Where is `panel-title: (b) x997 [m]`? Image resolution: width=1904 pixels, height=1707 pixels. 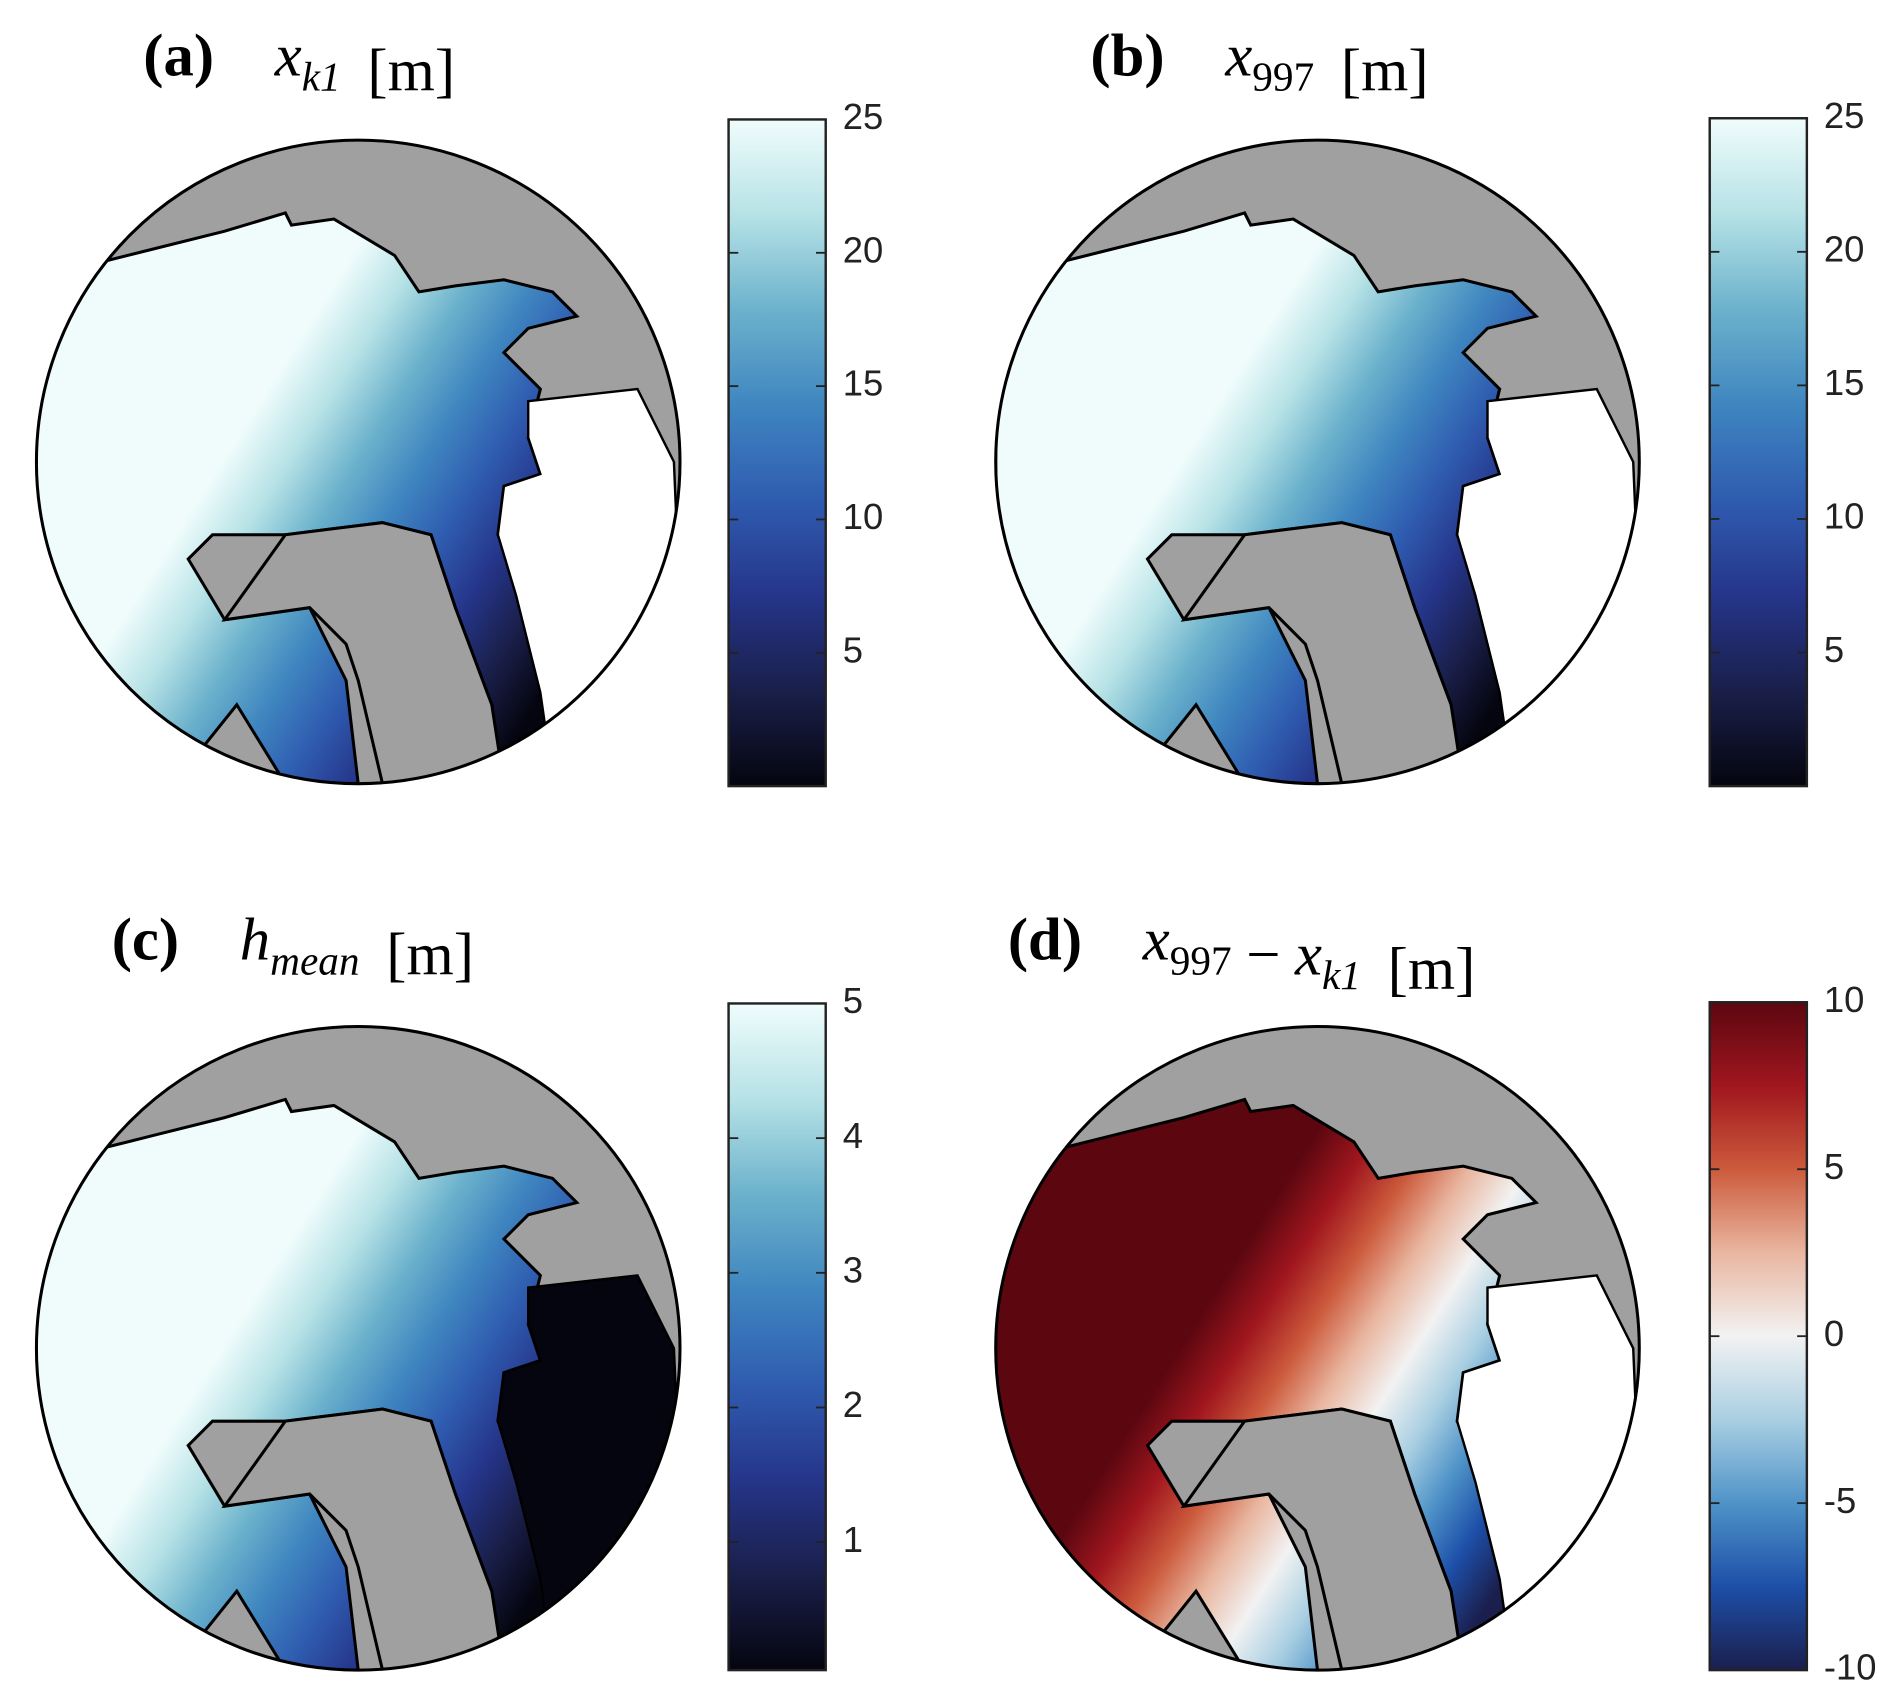 panel-title: (b) x997 [m] is located at coordinates (1259, 64).